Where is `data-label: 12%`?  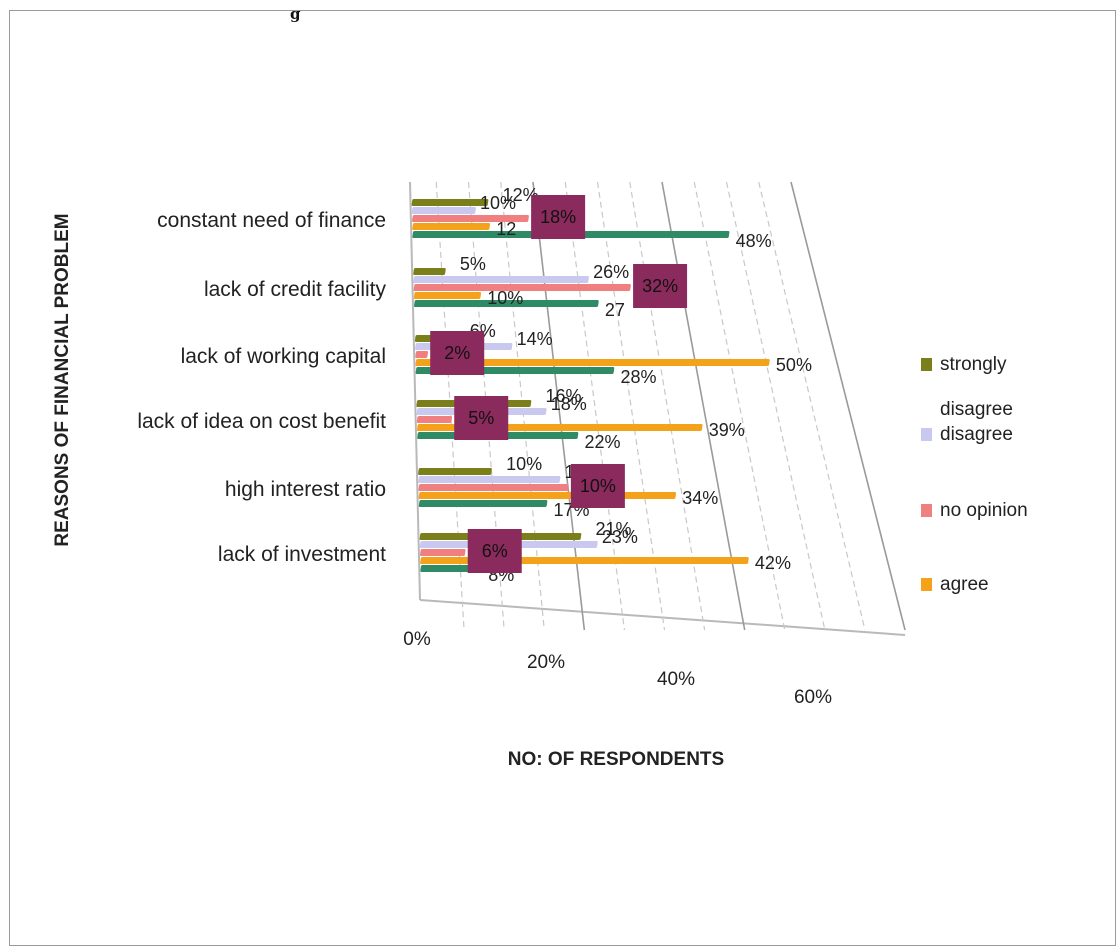 data-label: 12% is located at coordinates (521, 195).